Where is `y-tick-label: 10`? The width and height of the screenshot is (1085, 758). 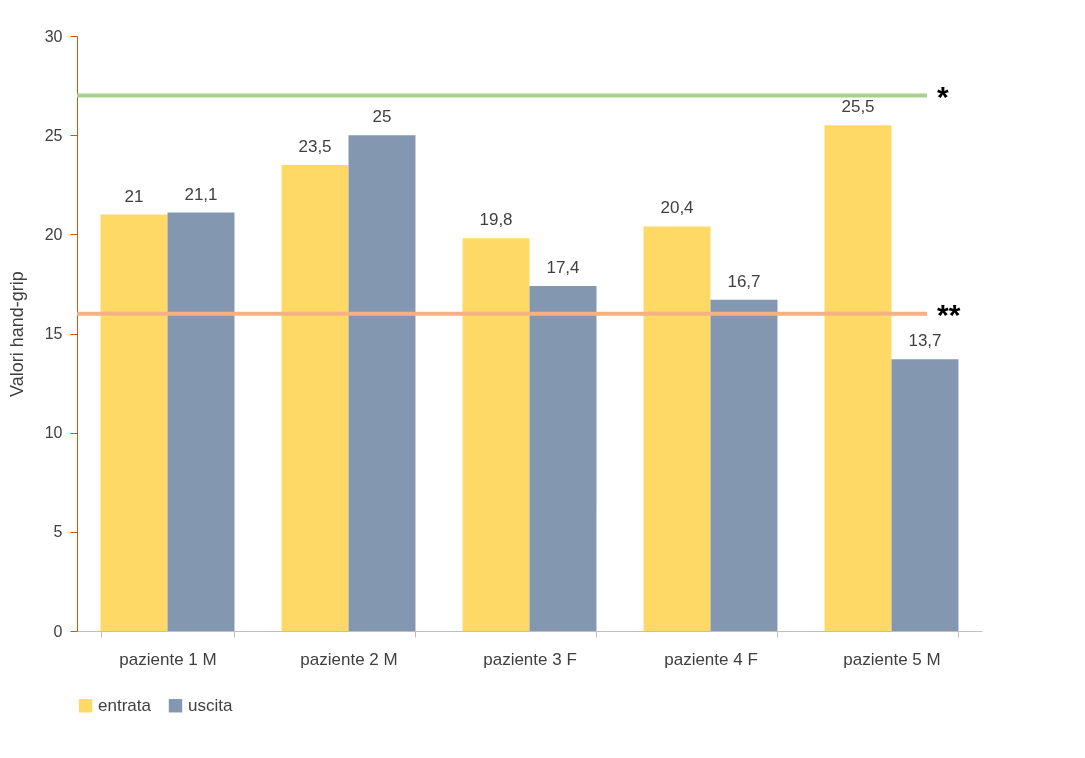
y-tick-label: 10 is located at coordinates (53, 433).